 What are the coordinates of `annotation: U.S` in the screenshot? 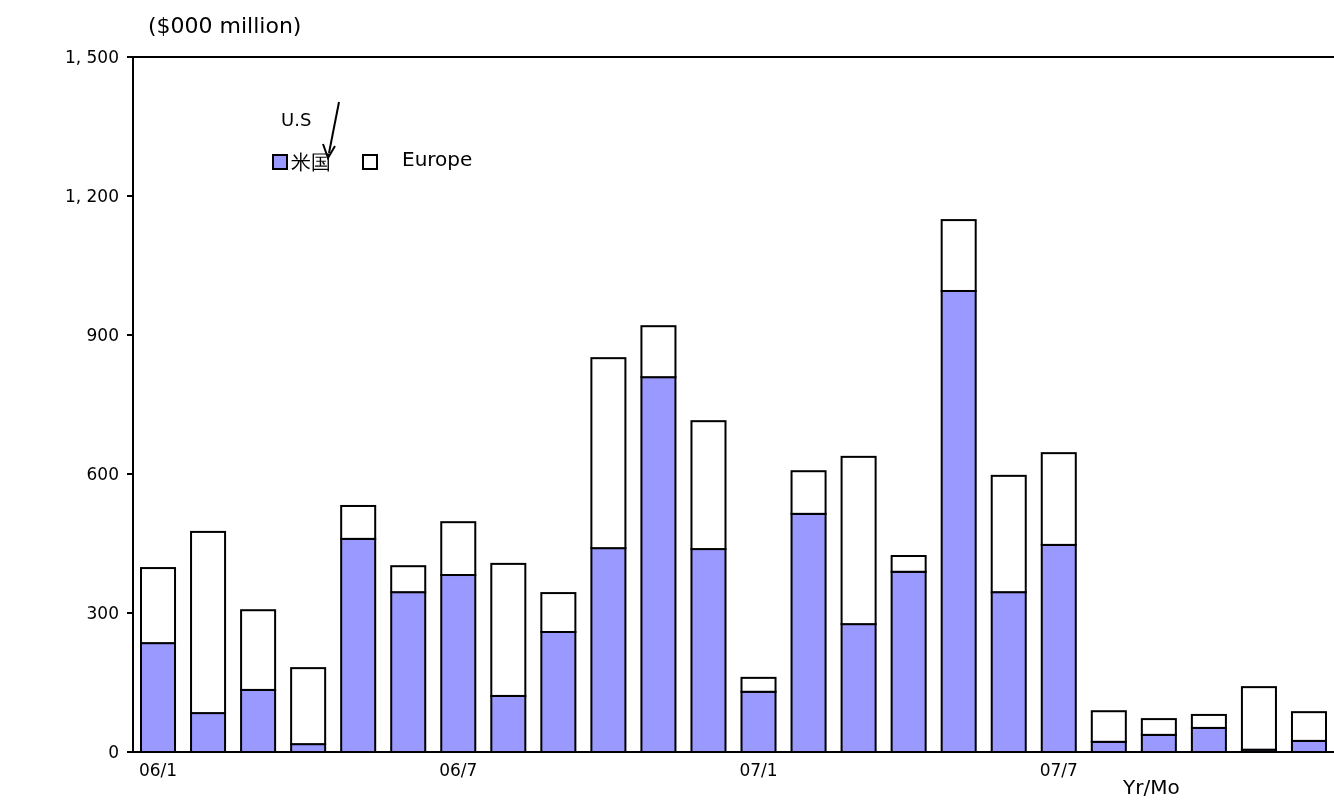 It's located at (296, 119).